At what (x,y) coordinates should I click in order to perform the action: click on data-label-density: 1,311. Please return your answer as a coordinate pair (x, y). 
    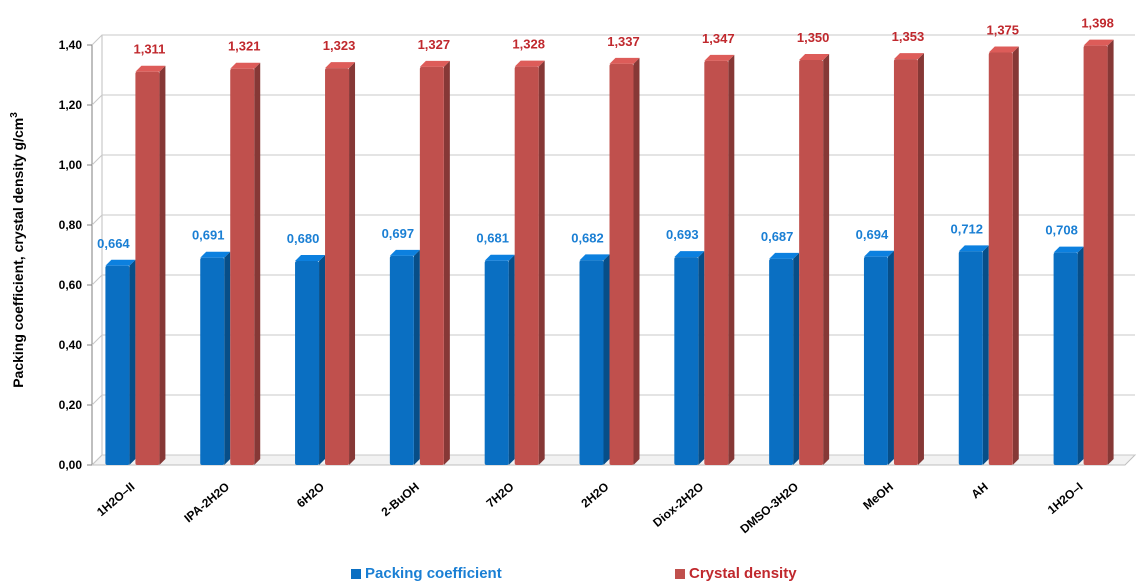
    Looking at the image, I should click on (149, 49).